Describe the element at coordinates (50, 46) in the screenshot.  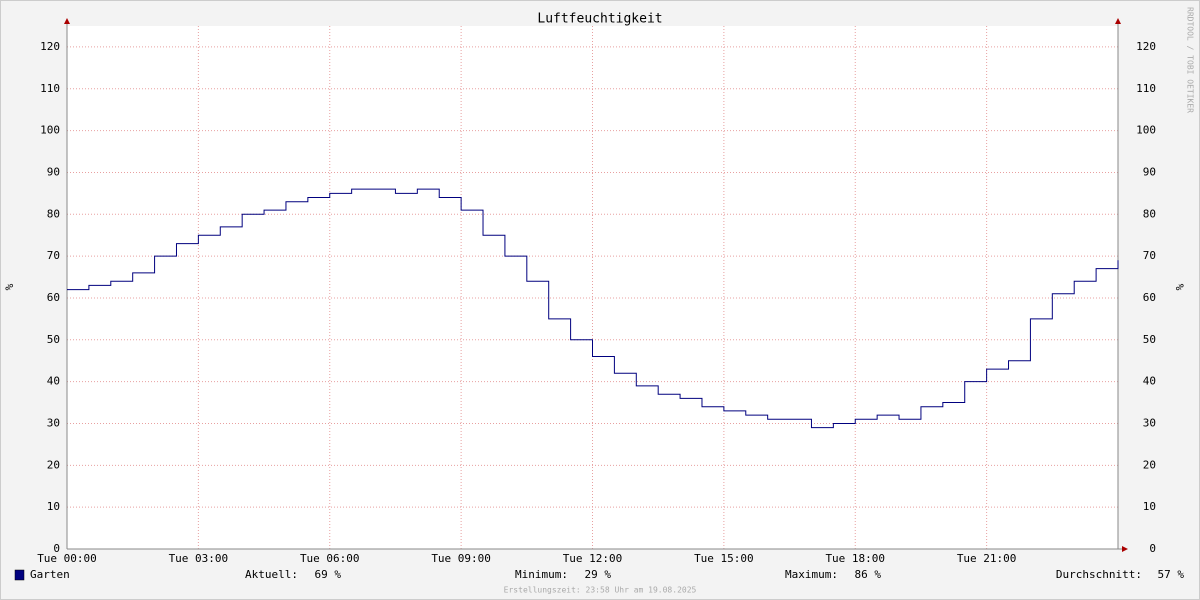
I see `y-tick-label: 120` at that location.